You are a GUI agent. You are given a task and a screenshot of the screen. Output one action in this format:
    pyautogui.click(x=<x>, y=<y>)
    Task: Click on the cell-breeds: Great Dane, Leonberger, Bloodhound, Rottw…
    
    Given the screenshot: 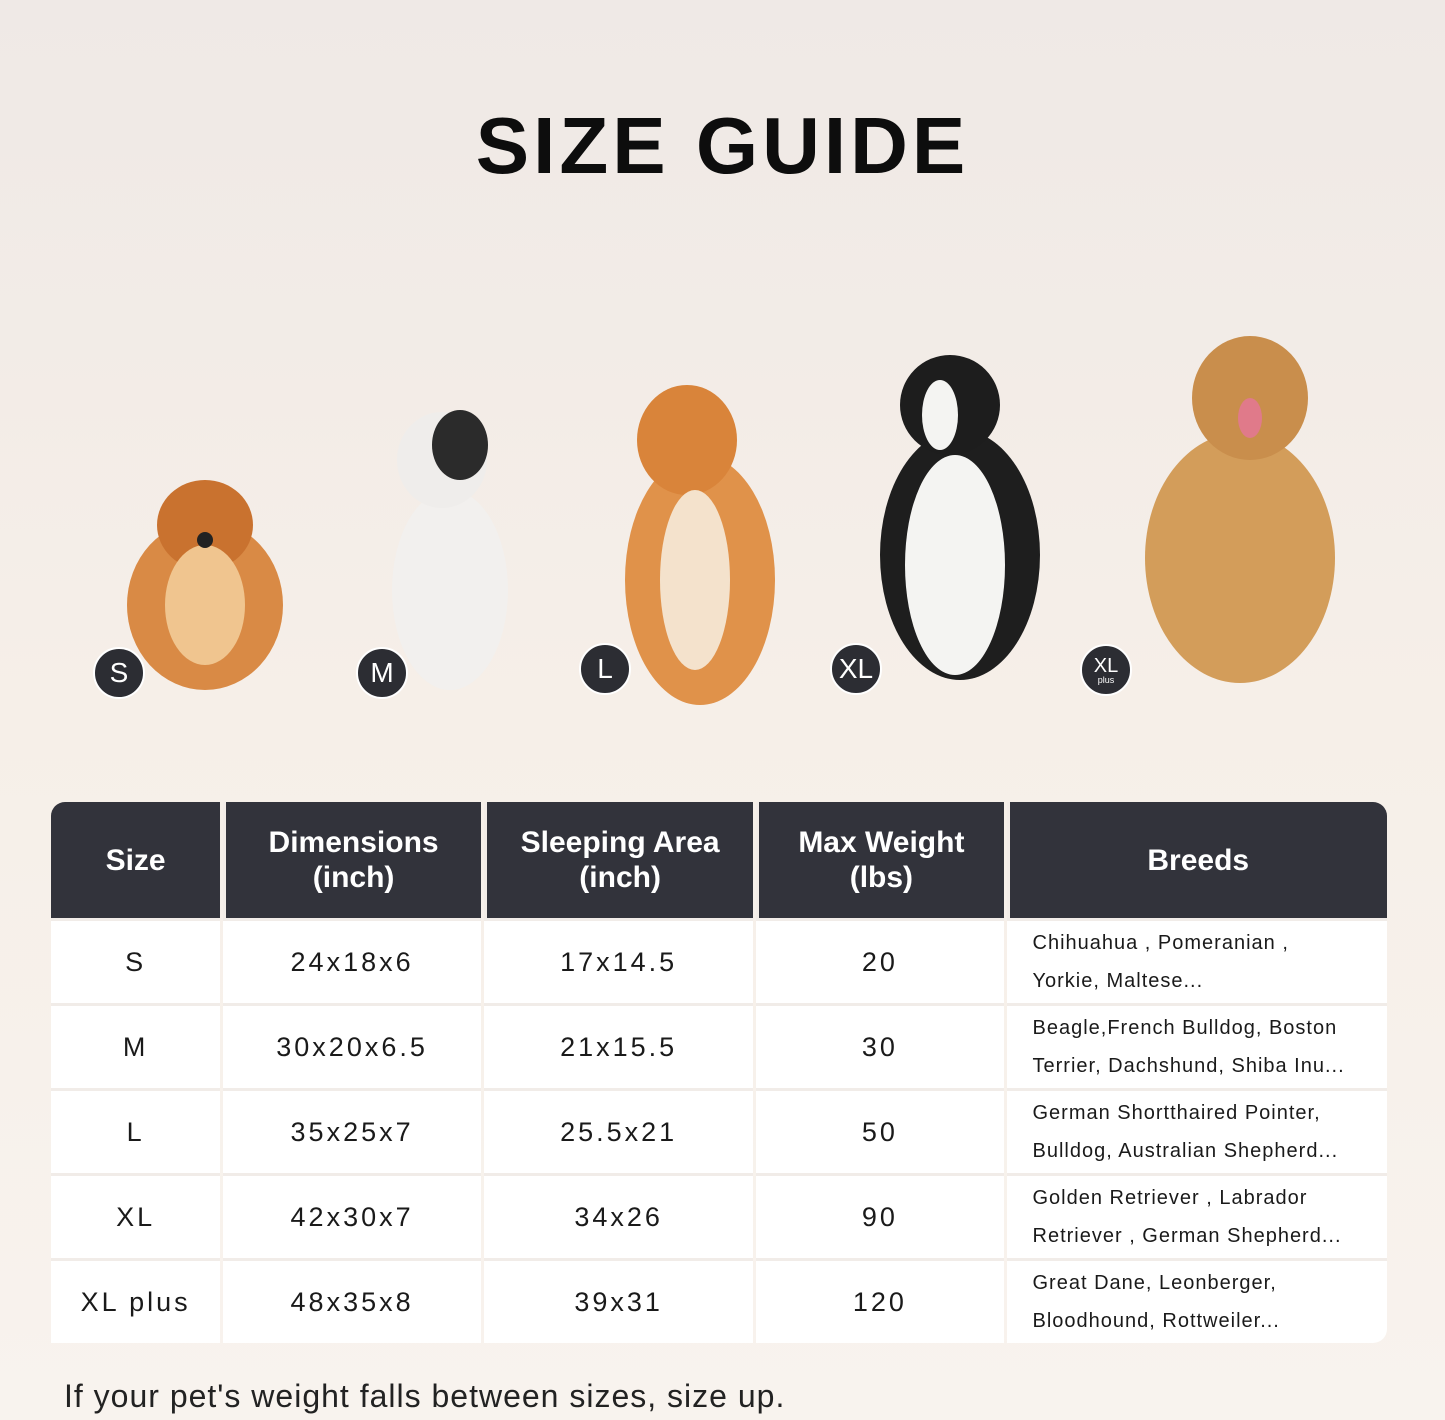 What is the action you would take?
    pyautogui.click(x=1196, y=1300)
    